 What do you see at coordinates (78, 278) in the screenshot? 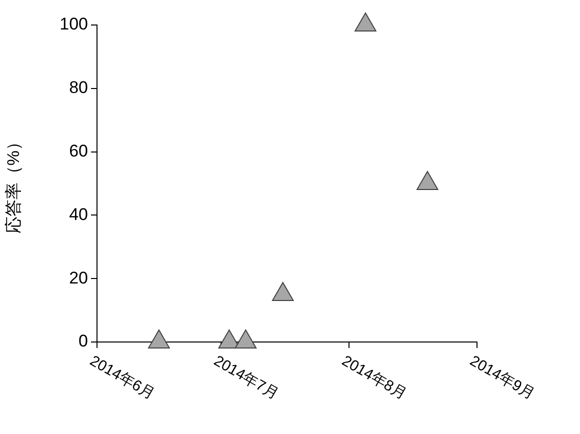
I see `y-tick-label: 20` at bounding box center [78, 278].